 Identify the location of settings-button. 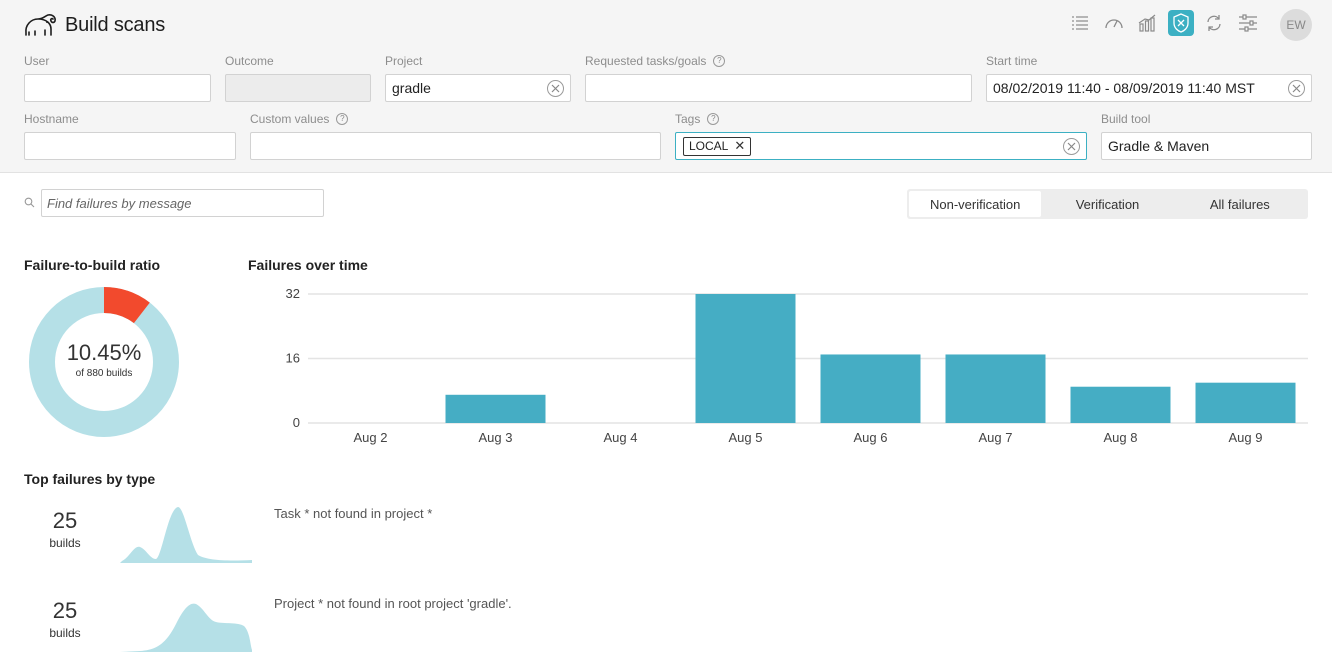
(1248, 23).